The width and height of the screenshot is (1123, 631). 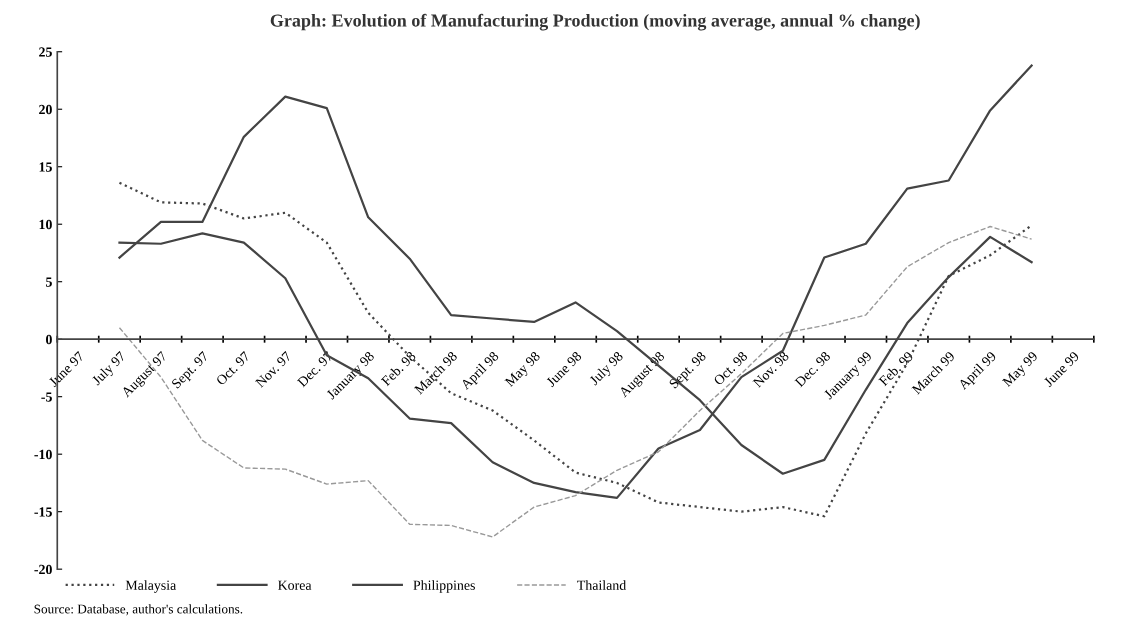 I want to click on y-tick-label: 0, so click(x=49, y=339).